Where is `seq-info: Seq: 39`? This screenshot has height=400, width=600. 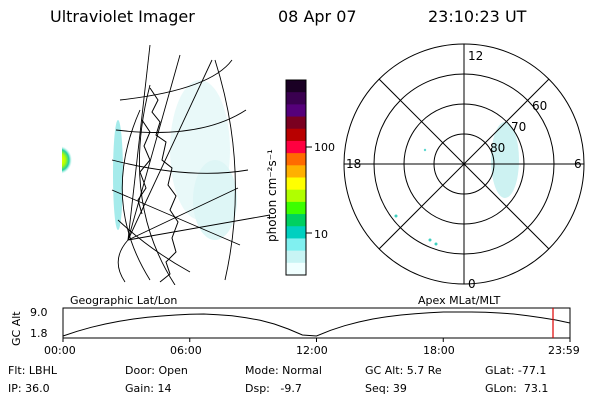
seq-info: Seq: 39 is located at coordinates (386, 388).